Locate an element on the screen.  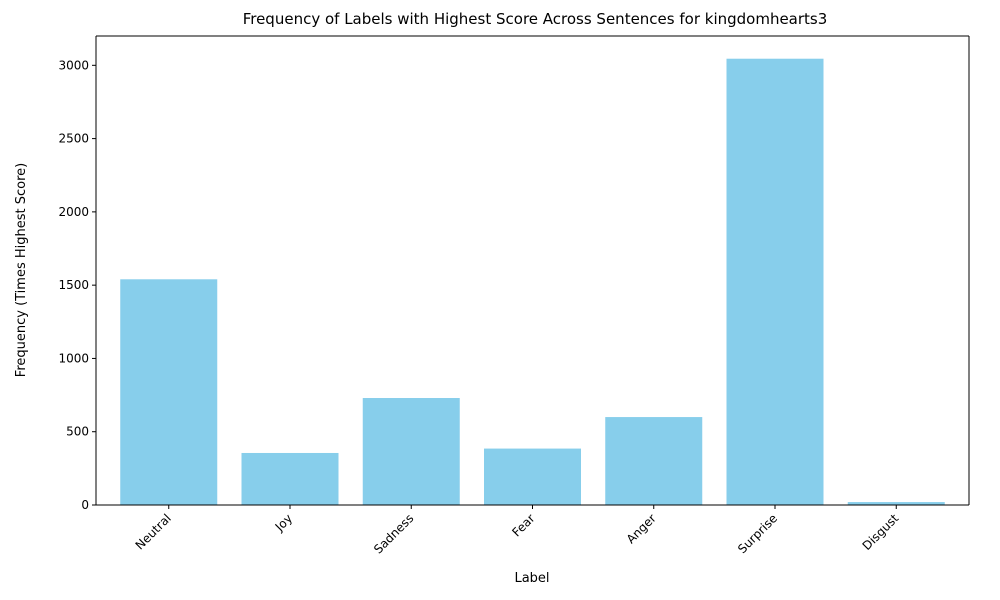
x-tick-label-anger: Anger is located at coordinates (641, 528).